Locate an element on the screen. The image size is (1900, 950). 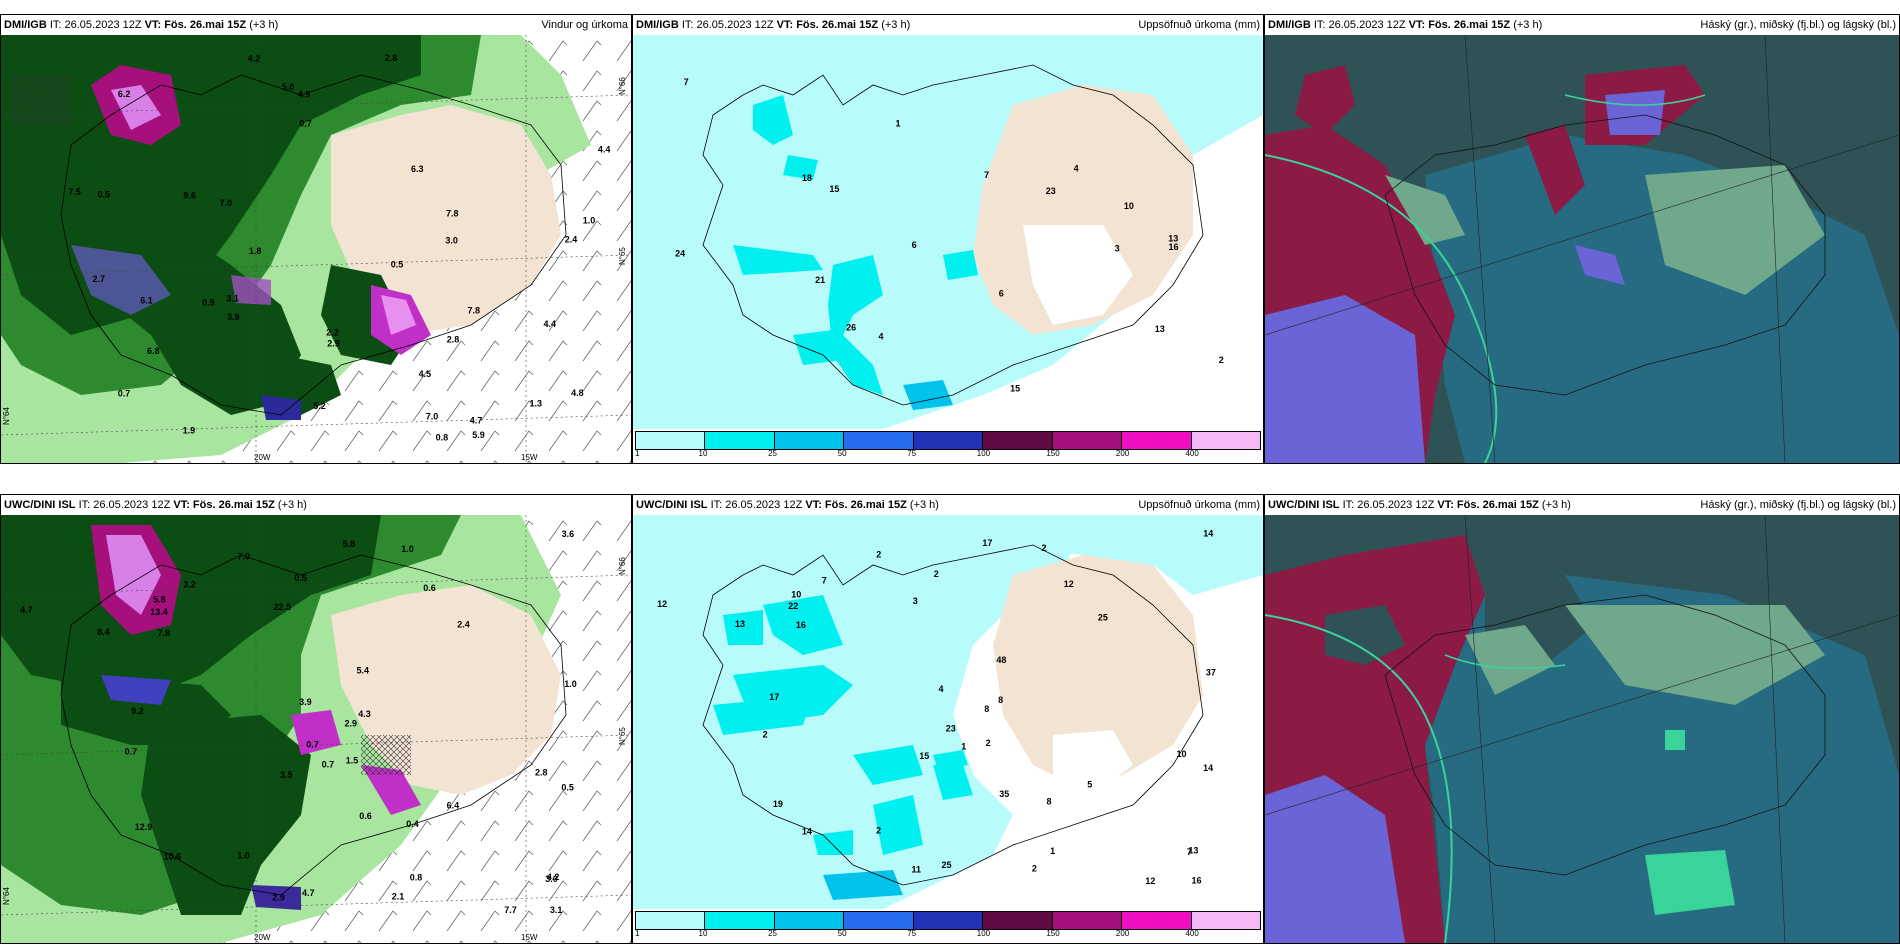
map-value-label: 24 is located at coordinates (680, 254).